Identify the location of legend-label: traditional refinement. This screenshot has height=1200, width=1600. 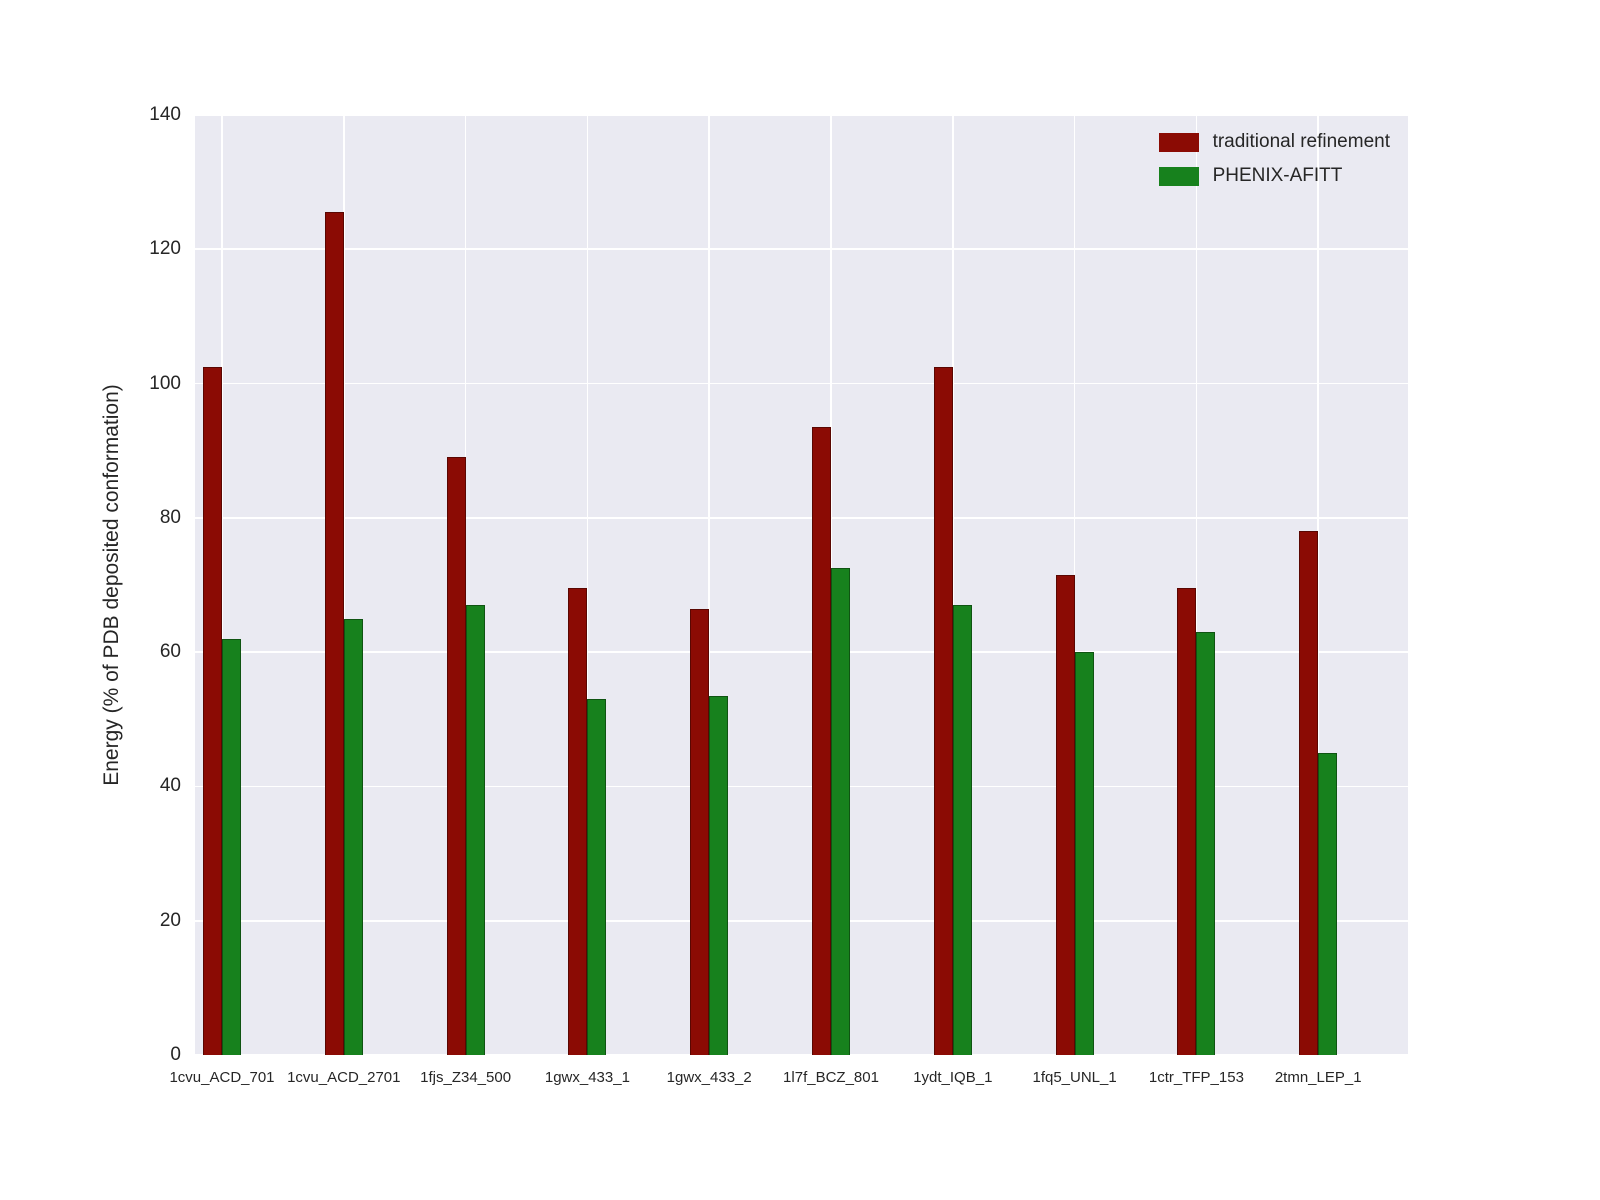
(1301, 141).